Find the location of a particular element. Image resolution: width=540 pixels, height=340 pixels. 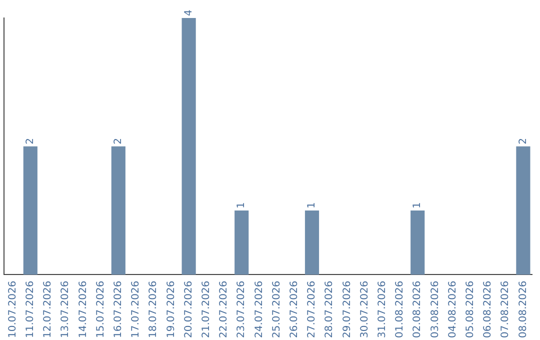

x-tick-label: 20.07.2026 is located at coordinates (188, 309).